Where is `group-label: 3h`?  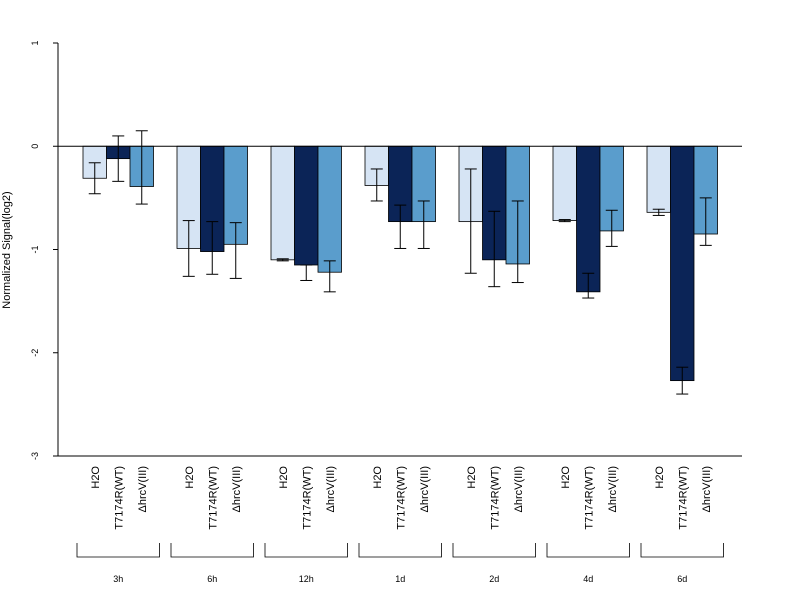
group-label: 3h is located at coordinates (118, 579).